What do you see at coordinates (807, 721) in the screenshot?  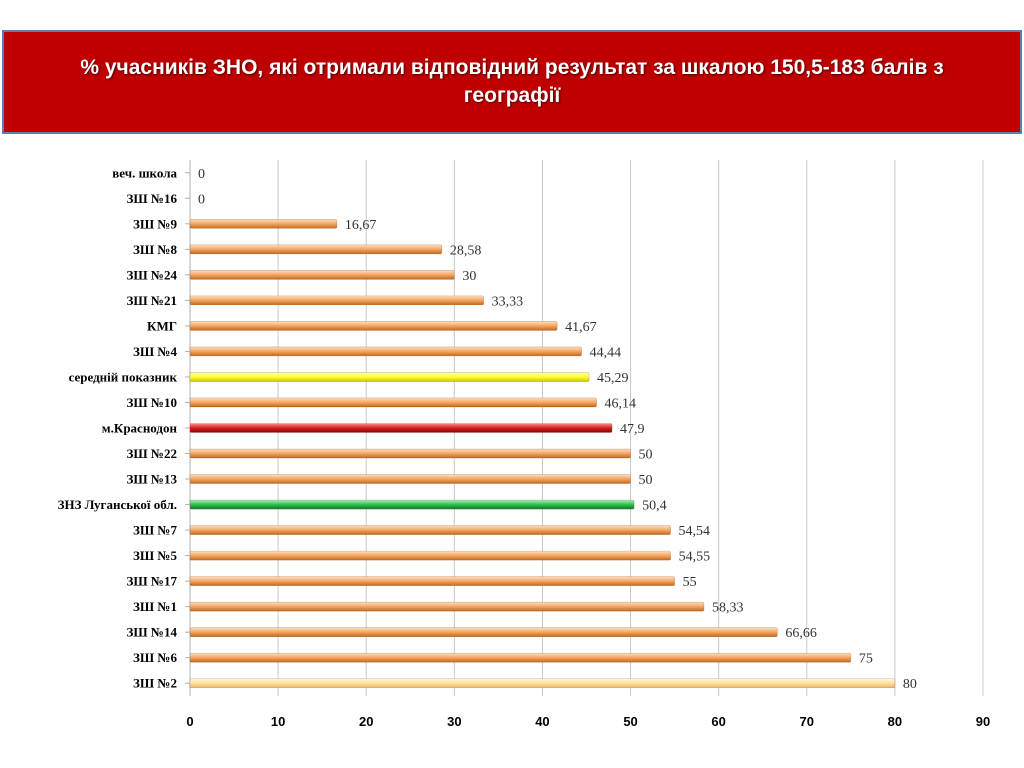 I see `x-tick-label: 70` at bounding box center [807, 721].